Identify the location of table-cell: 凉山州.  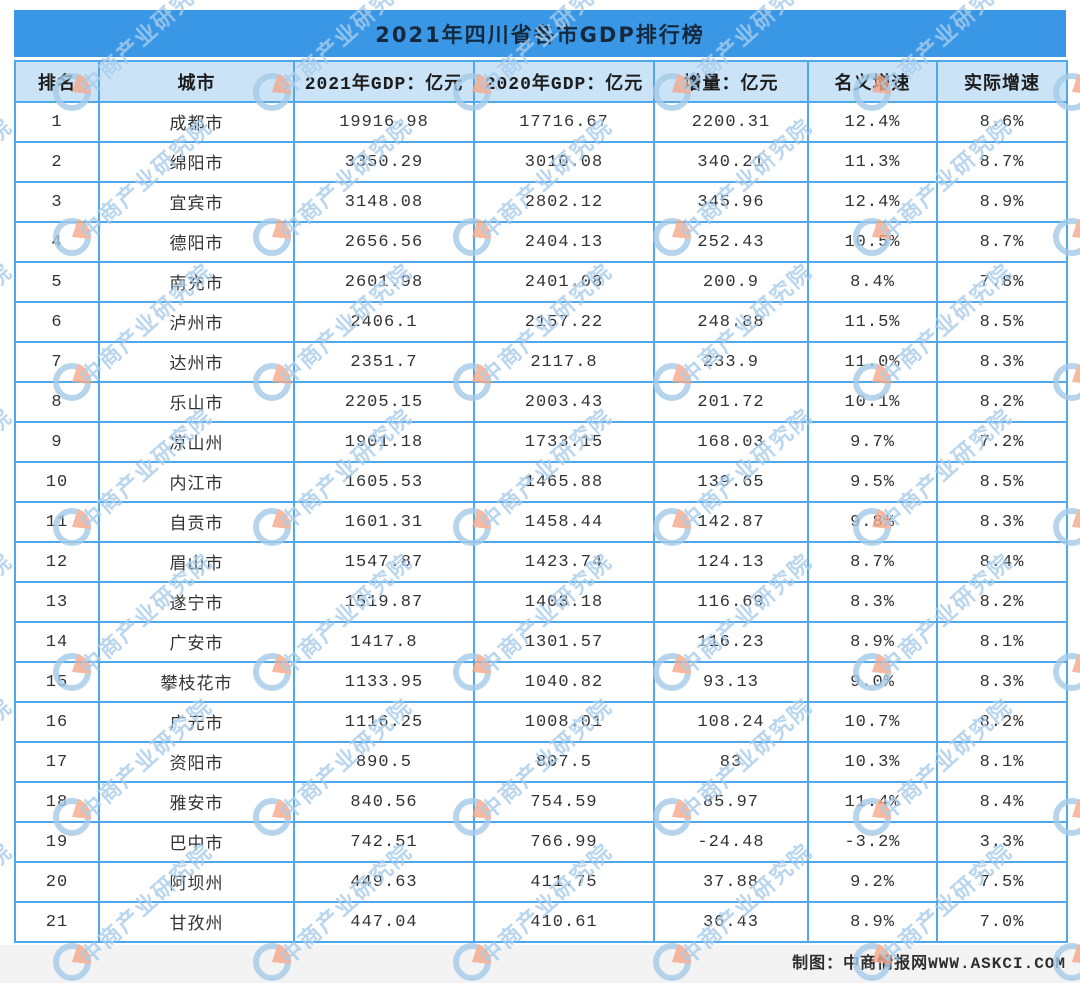
(196, 442).